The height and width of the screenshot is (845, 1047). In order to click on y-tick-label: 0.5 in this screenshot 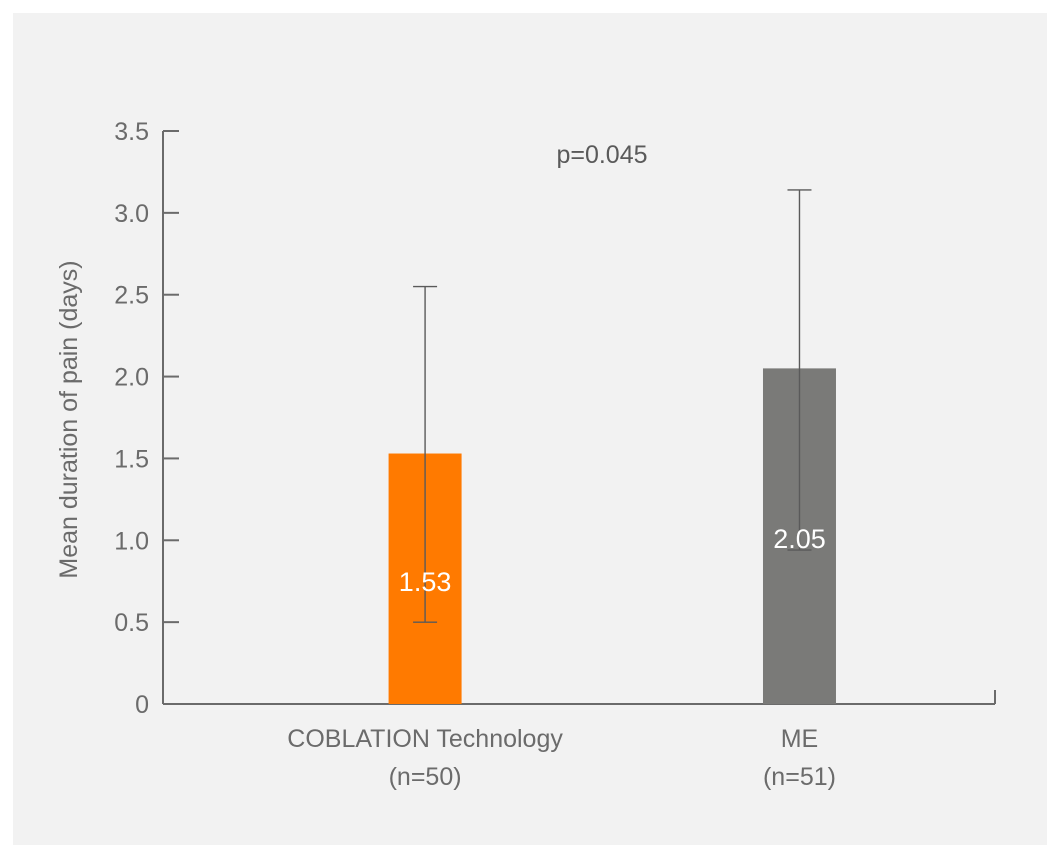, I will do `click(131, 623)`.